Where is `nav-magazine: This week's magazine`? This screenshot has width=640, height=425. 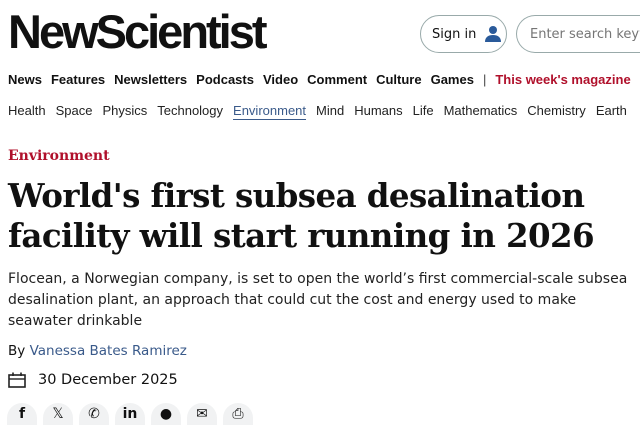 nav-magazine: This week's magazine is located at coordinates (563, 79).